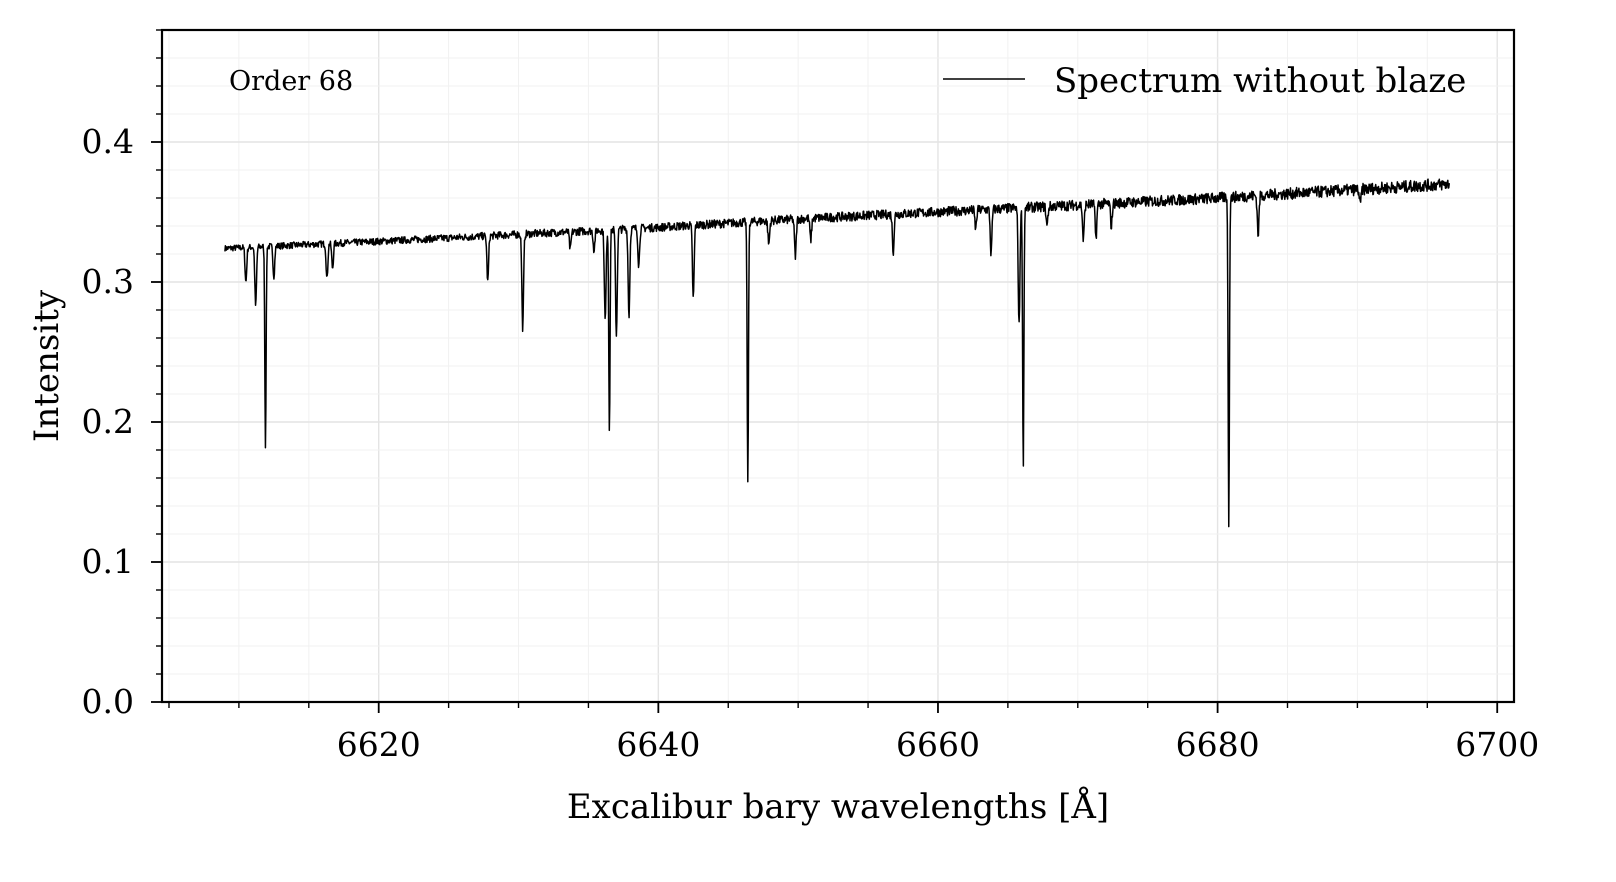 The image size is (1616, 882). I want to click on x-tick-label: 6700, so click(1497, 744).